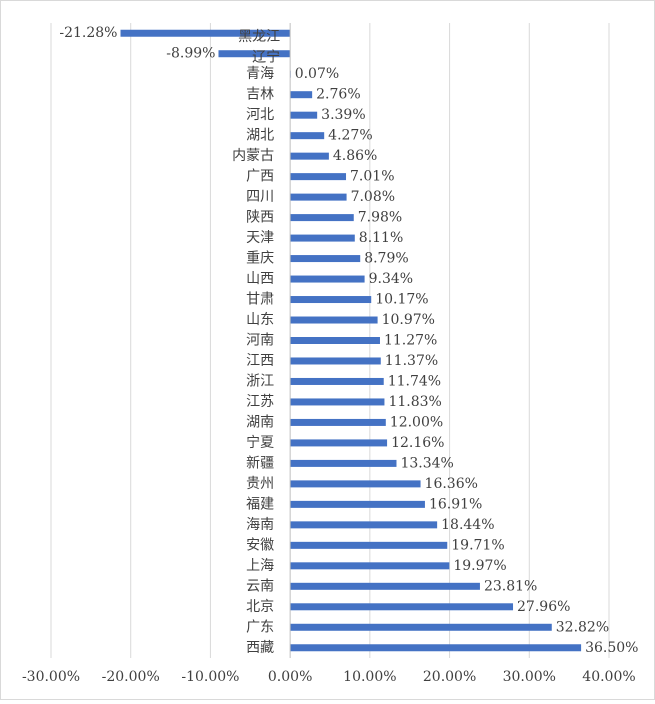 The height and width of the screenshot is (704, 655). I want to click on category-label: 内蒙古, so click(253, 156).